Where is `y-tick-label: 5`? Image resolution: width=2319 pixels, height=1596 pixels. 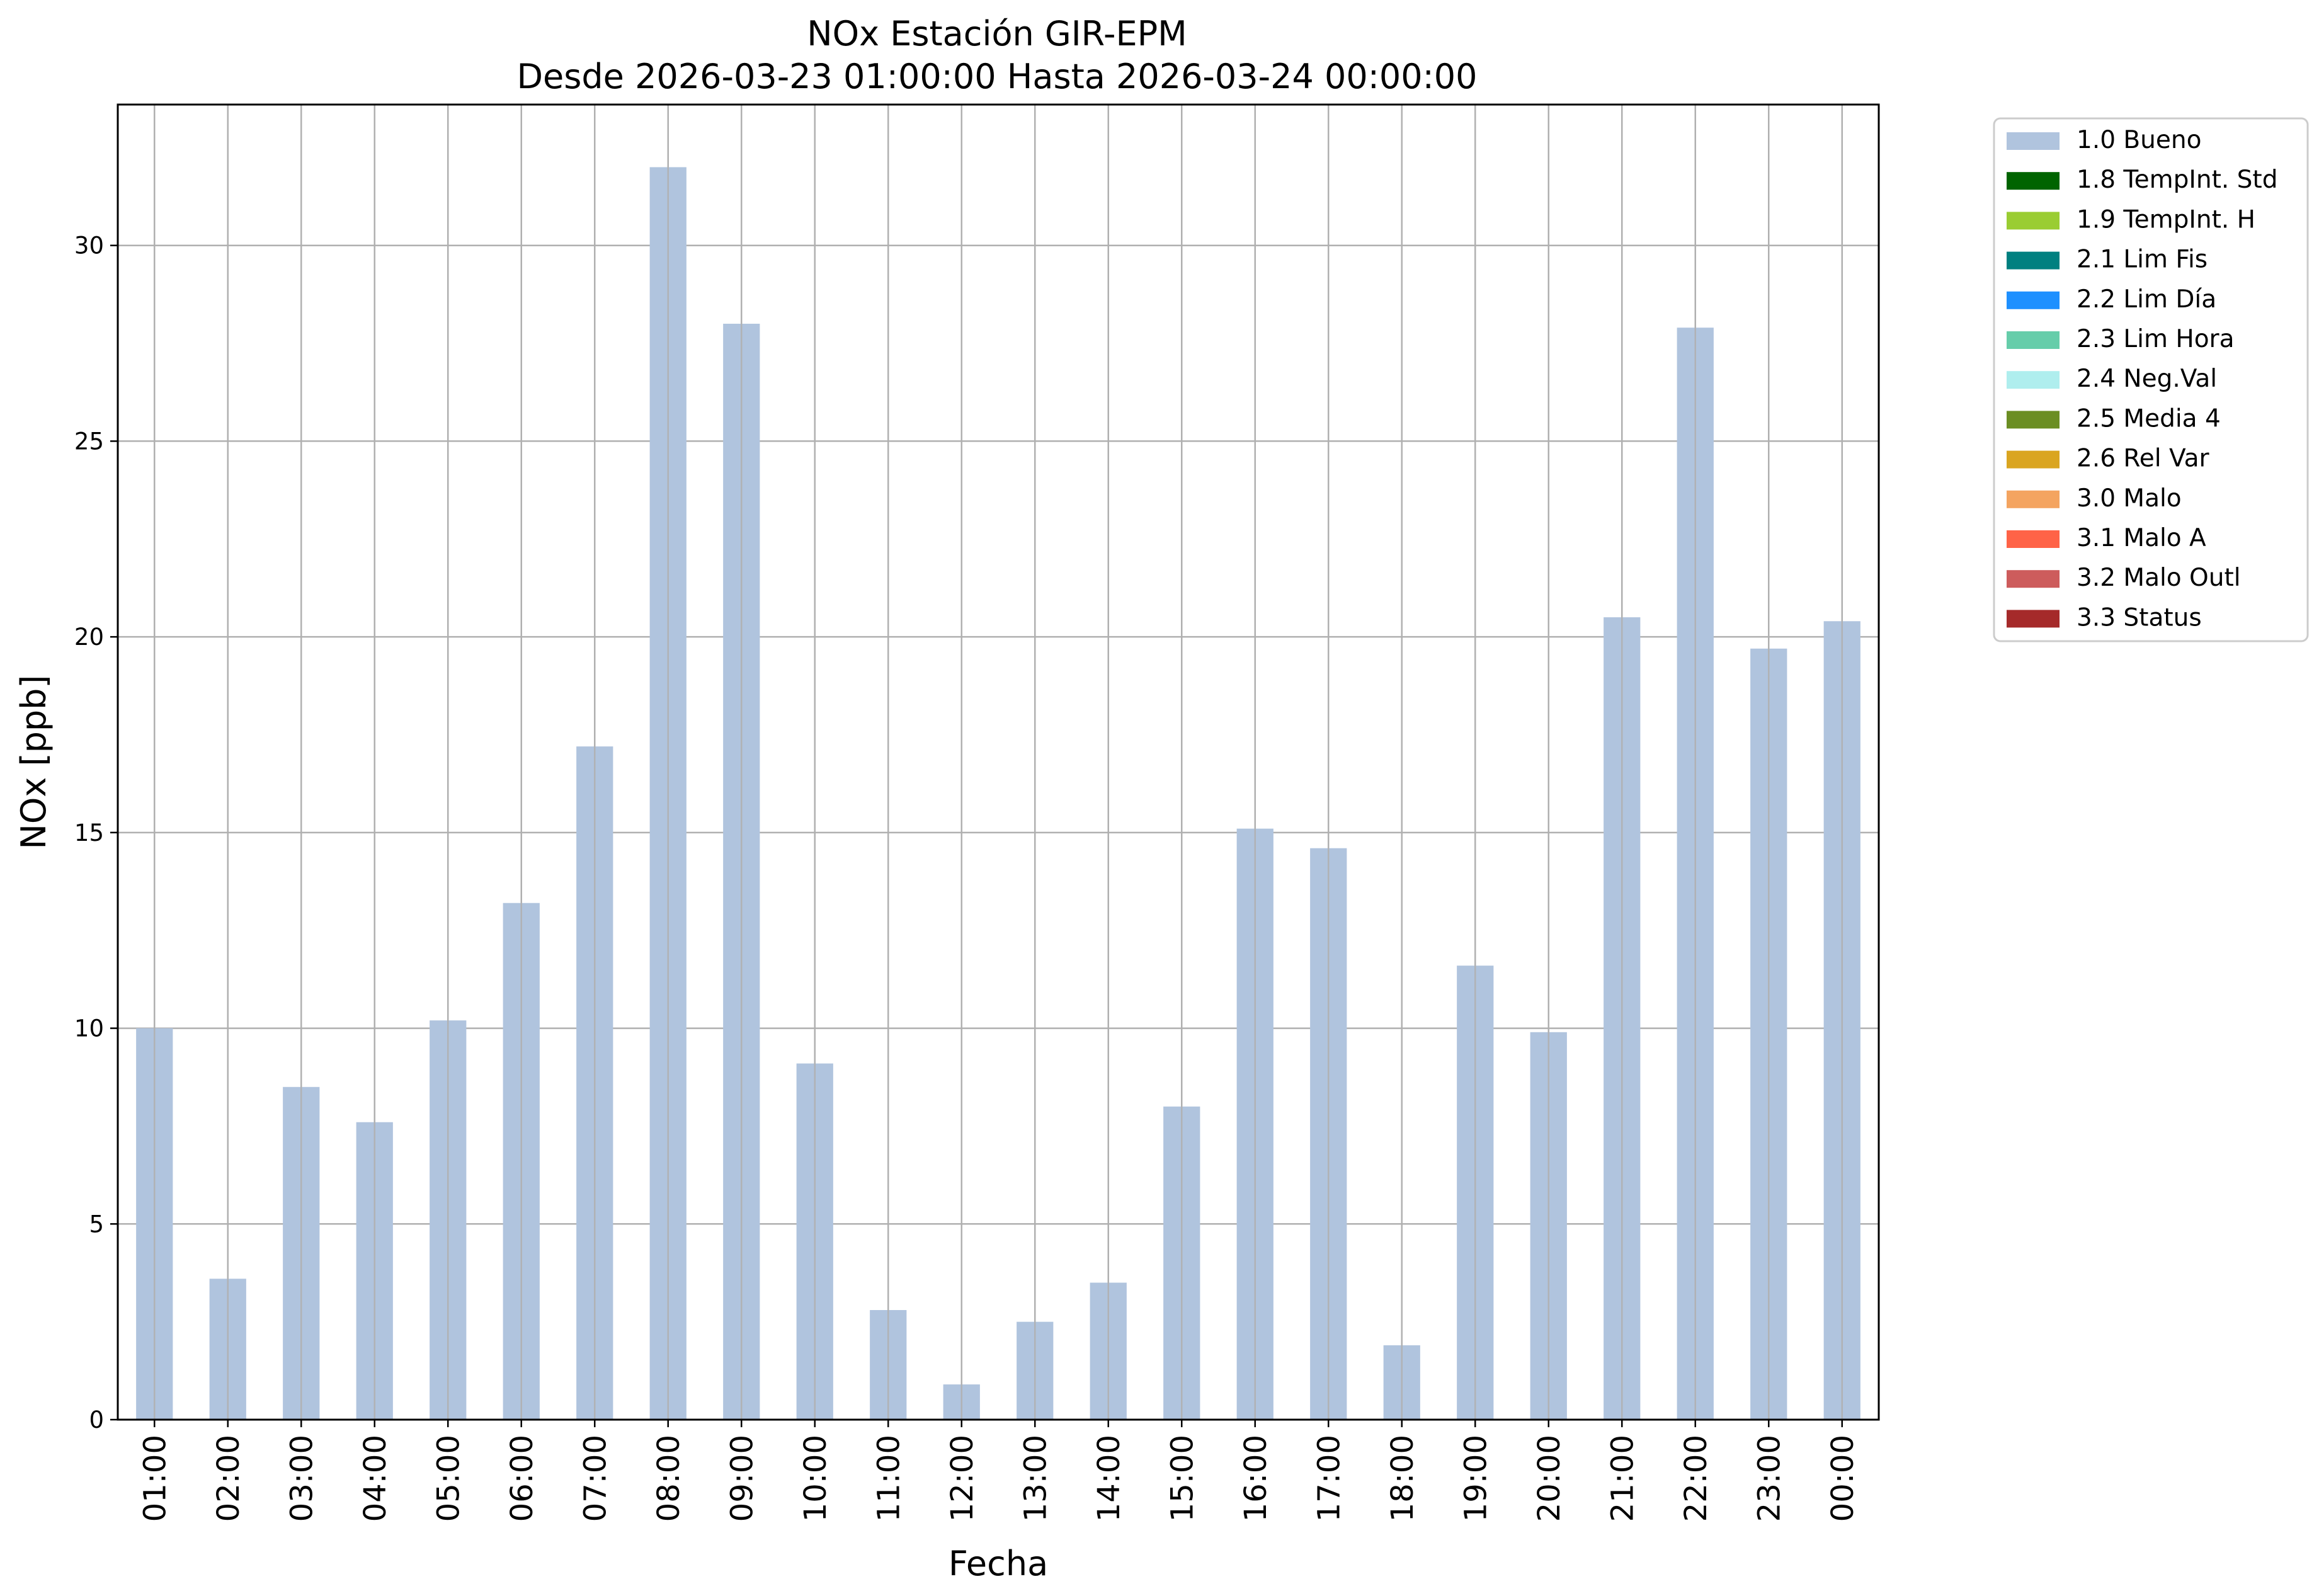 y-tick-label: 5 is located at coordinates (96, 1224).